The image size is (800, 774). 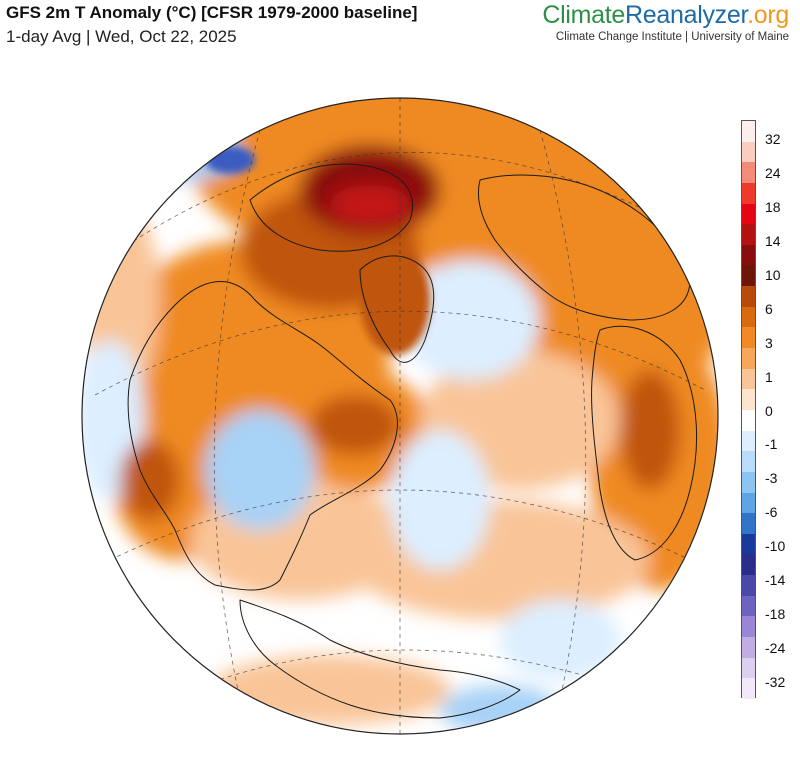 What do you see at coordinates (769, 342) in the screenshot?
I see `colorbar-tick-label: 3` at bounding box center [769, 342].